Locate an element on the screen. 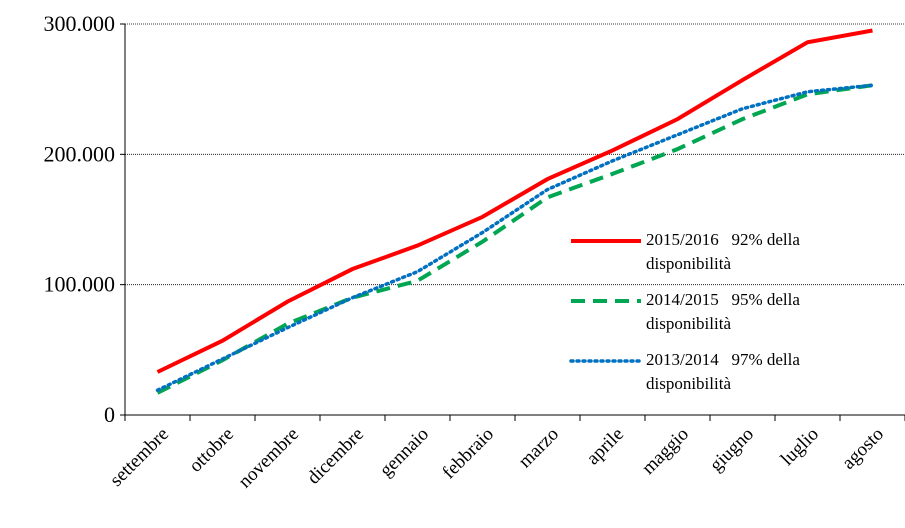 This screenshot has width=905, height=528. y-tick-label: 0 is located at coordinates (109, 414).